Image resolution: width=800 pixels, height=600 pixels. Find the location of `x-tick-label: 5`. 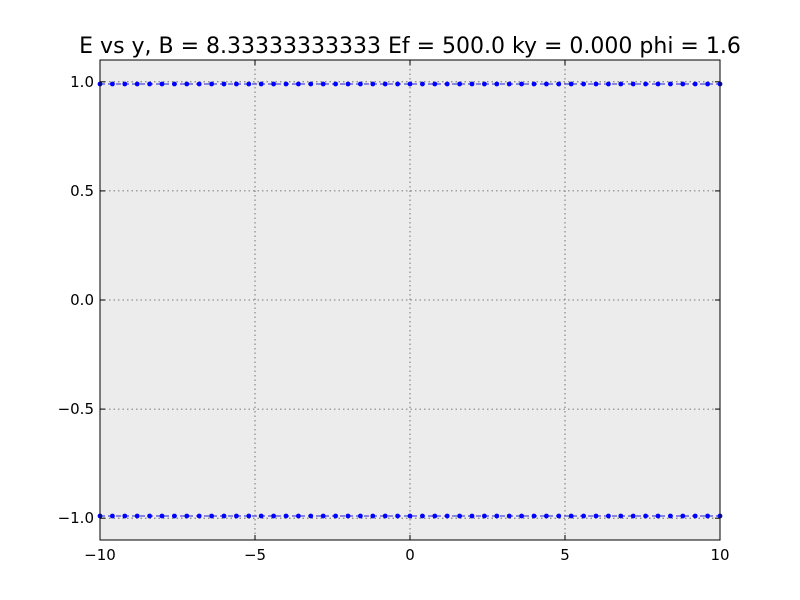

x-tick-label: 5 is located at coordinates (565, 555).